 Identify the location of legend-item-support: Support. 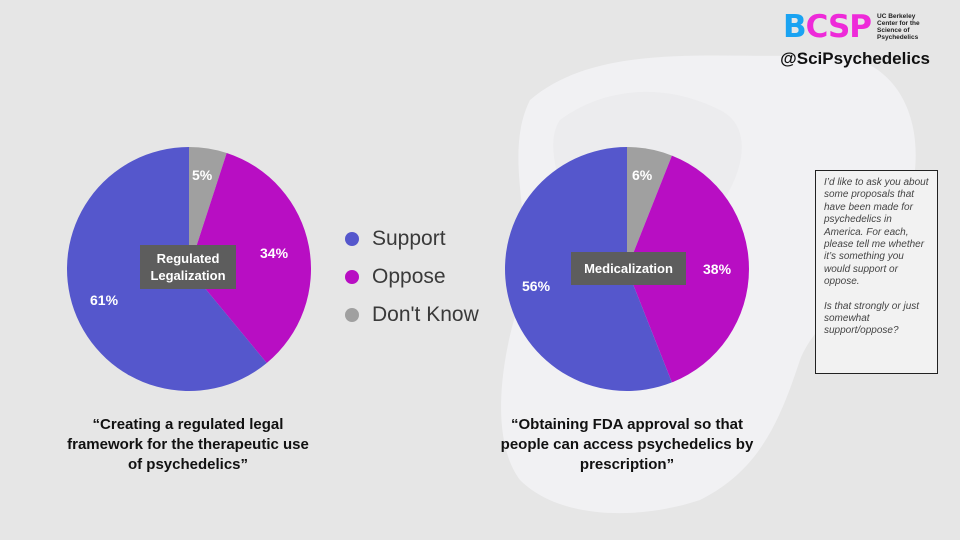
(412, 239).